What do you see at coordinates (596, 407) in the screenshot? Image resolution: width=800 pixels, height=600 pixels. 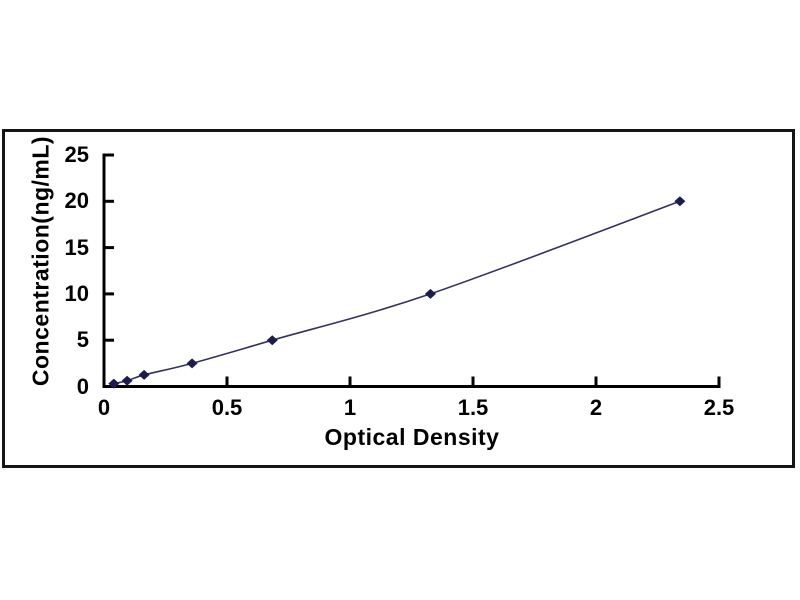 I see `x-tick-label: 2` at bounding box center [596, 407].